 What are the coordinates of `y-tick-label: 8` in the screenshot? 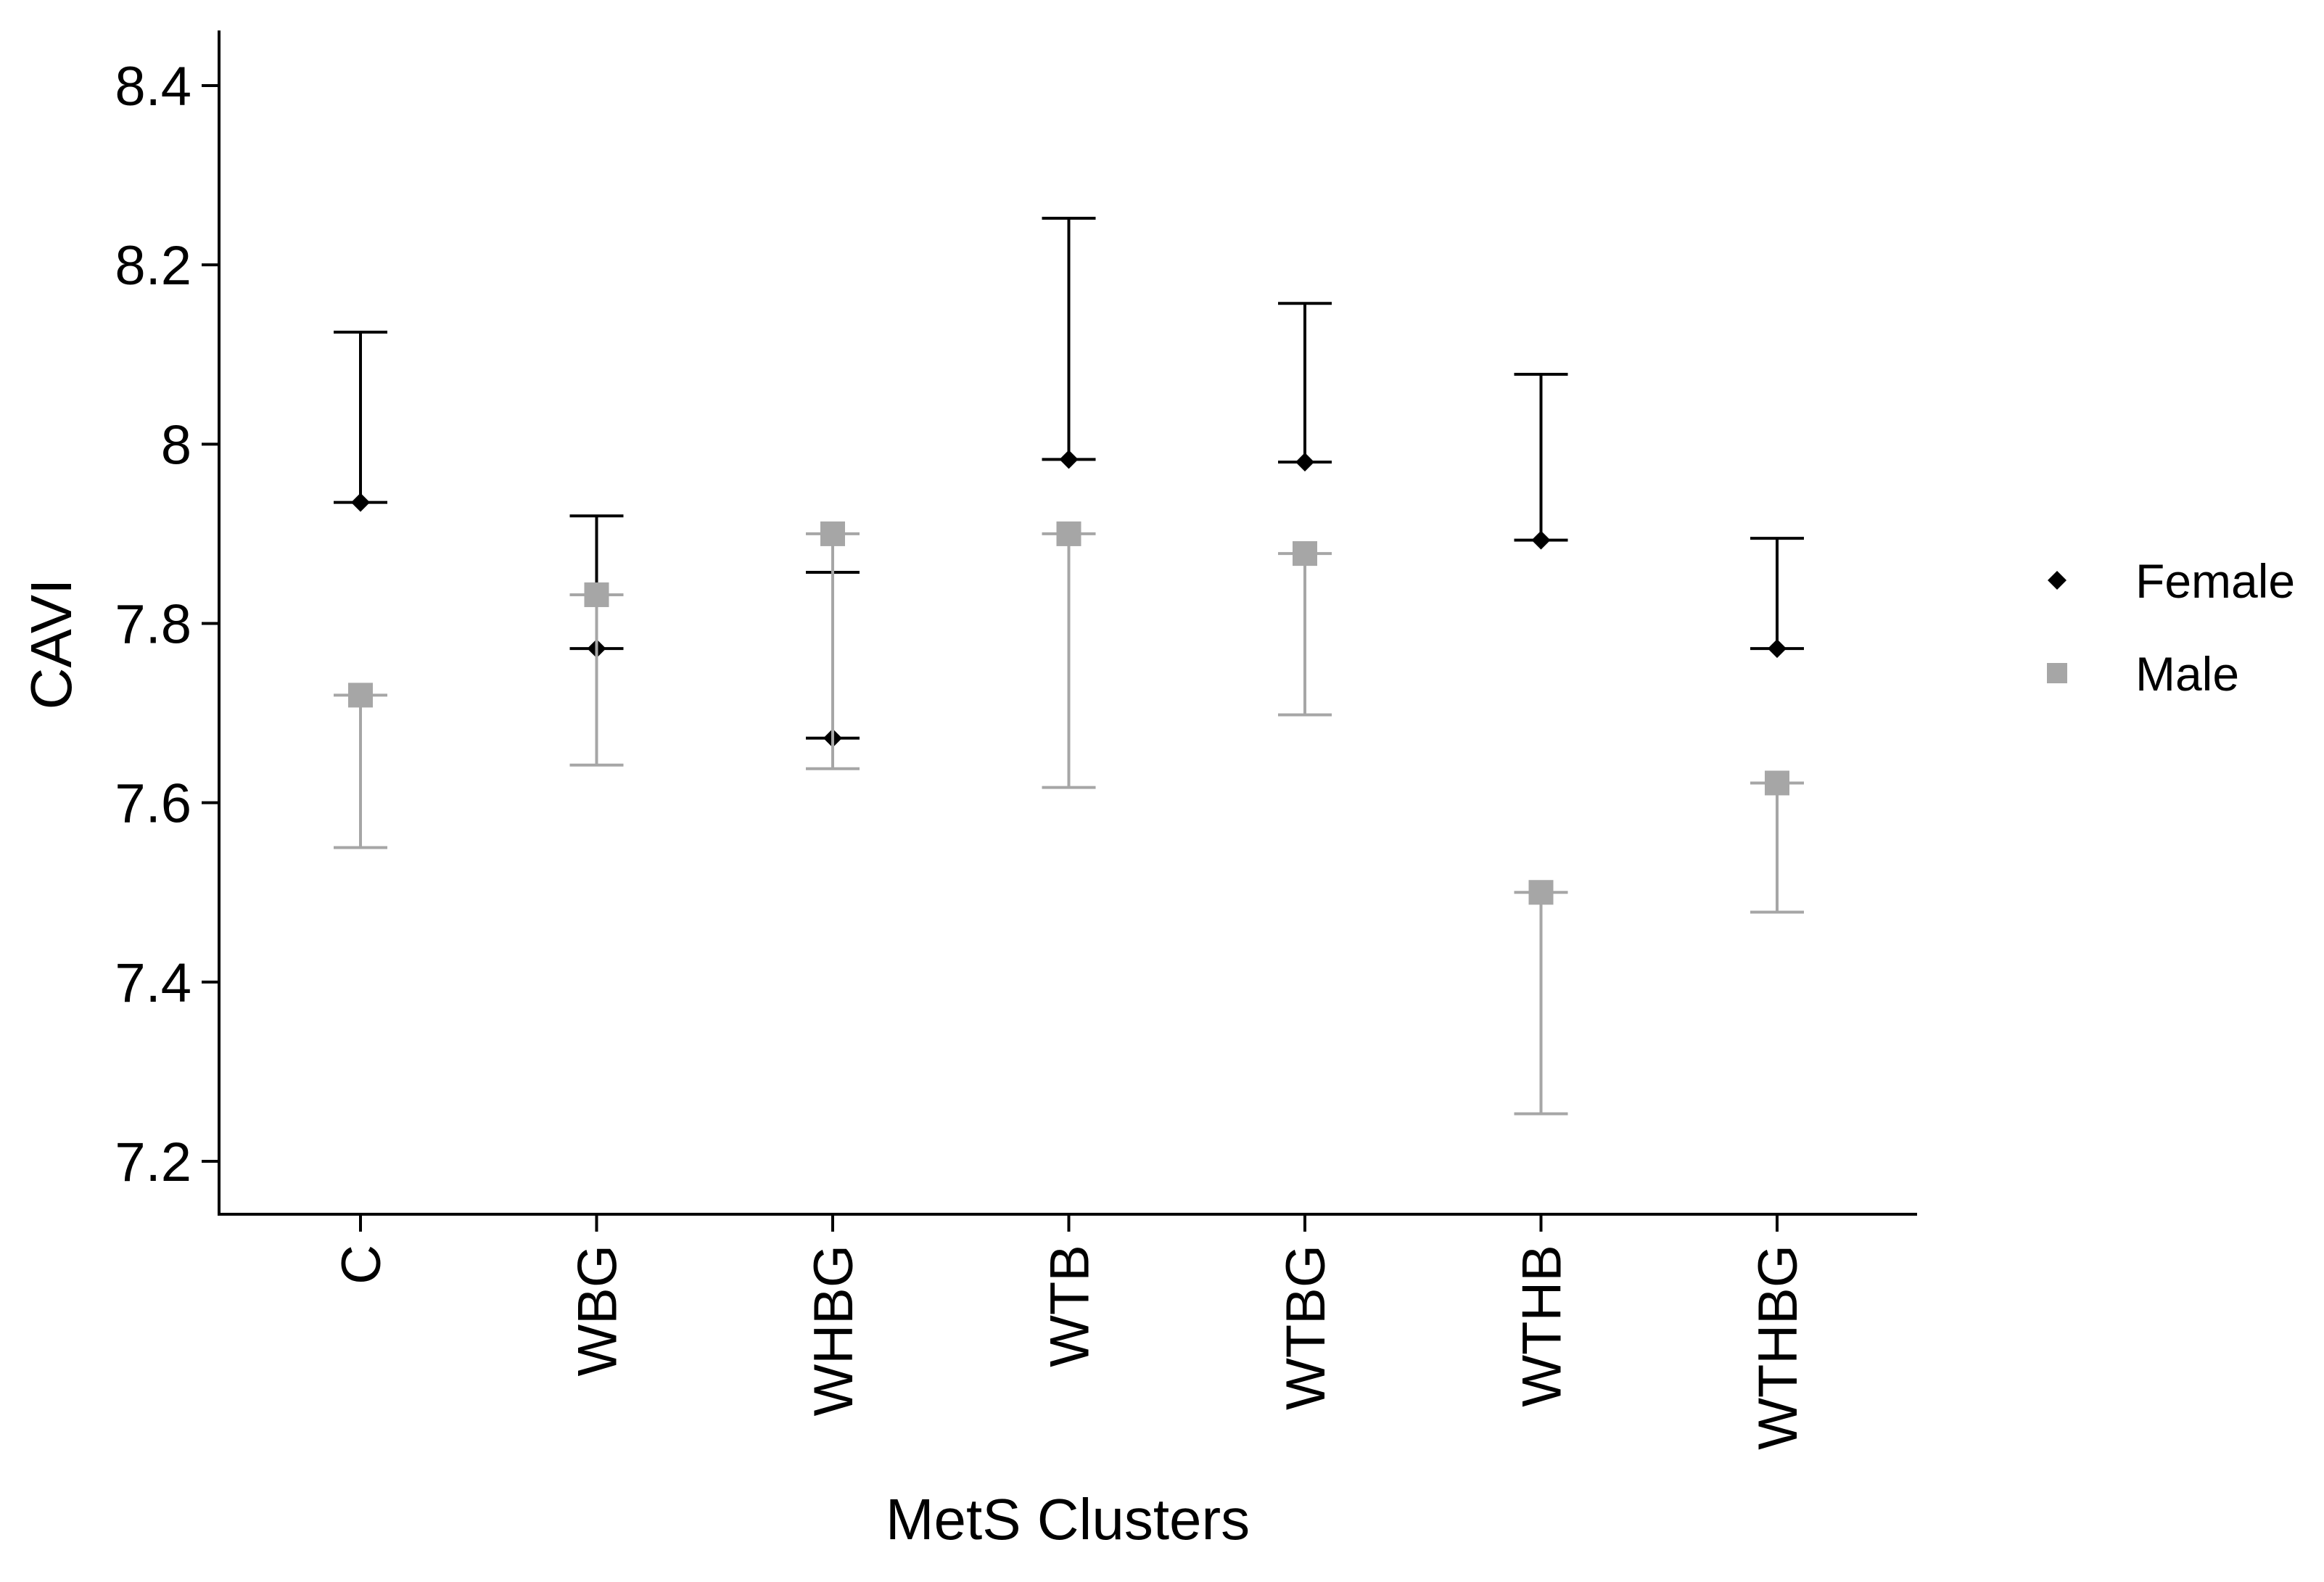 It's located at (176, 445).